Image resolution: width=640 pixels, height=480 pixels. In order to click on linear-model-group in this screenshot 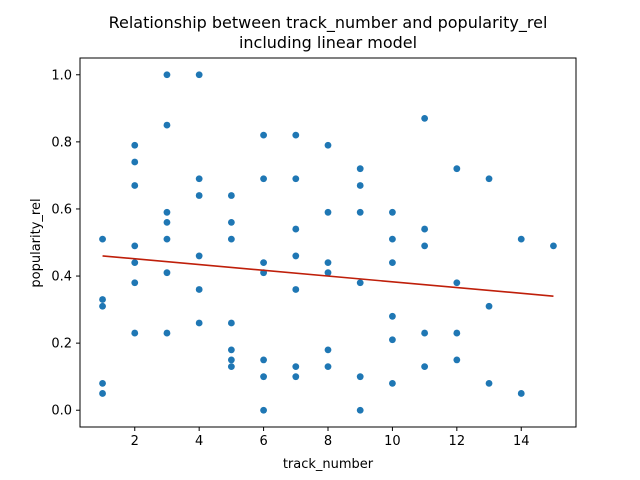, I will do `click(328, 276)`.